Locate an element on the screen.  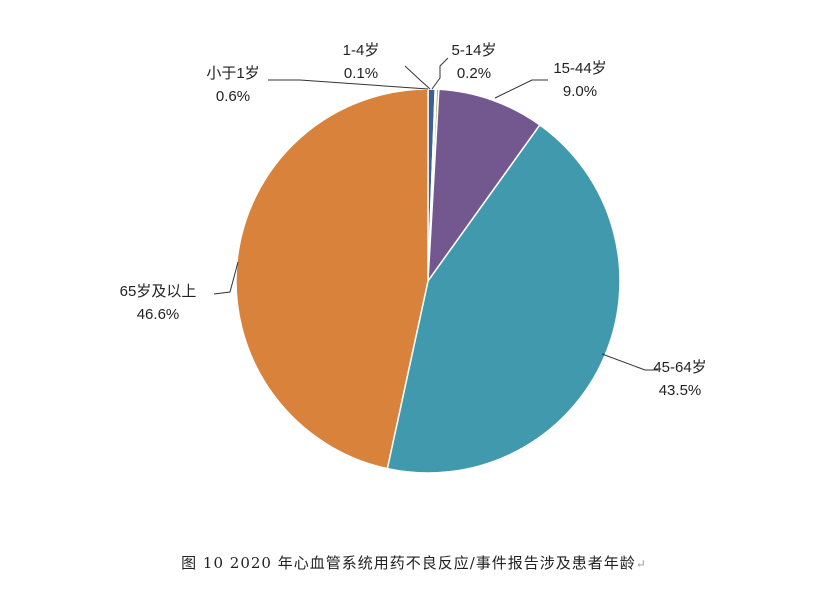
slice-percent: 0.6% is located at coordinates (233, 96).